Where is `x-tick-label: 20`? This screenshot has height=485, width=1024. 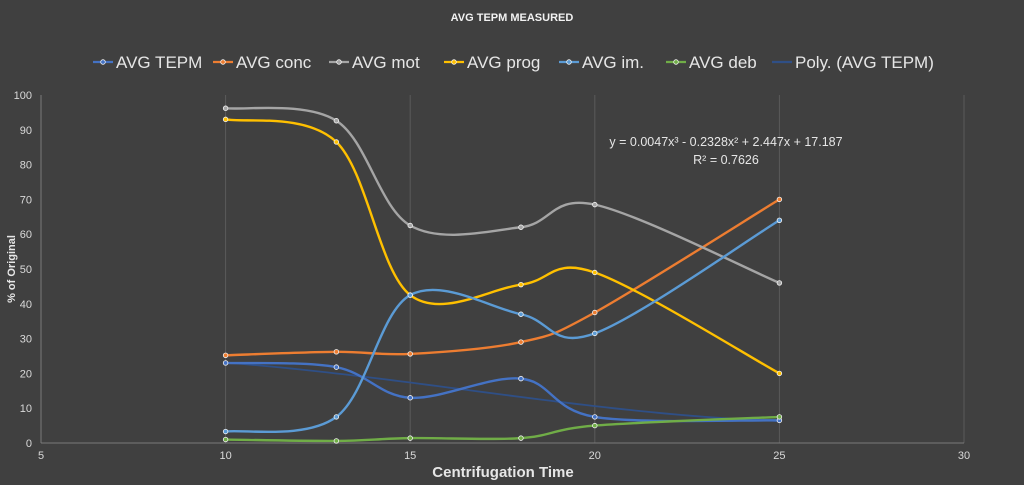 x-tick-label: 20 is located at coordinates (595, 456).